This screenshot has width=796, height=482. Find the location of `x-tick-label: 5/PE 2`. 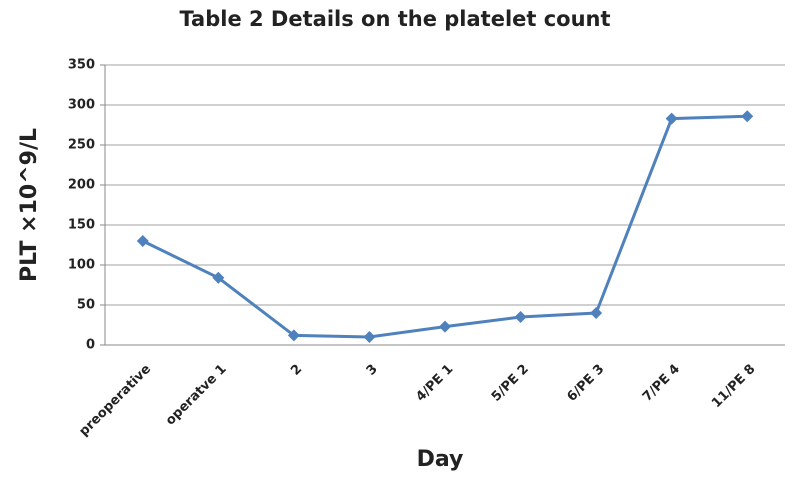

x-tick-label: 5/PE 2 is located at coordinates (510, 383).